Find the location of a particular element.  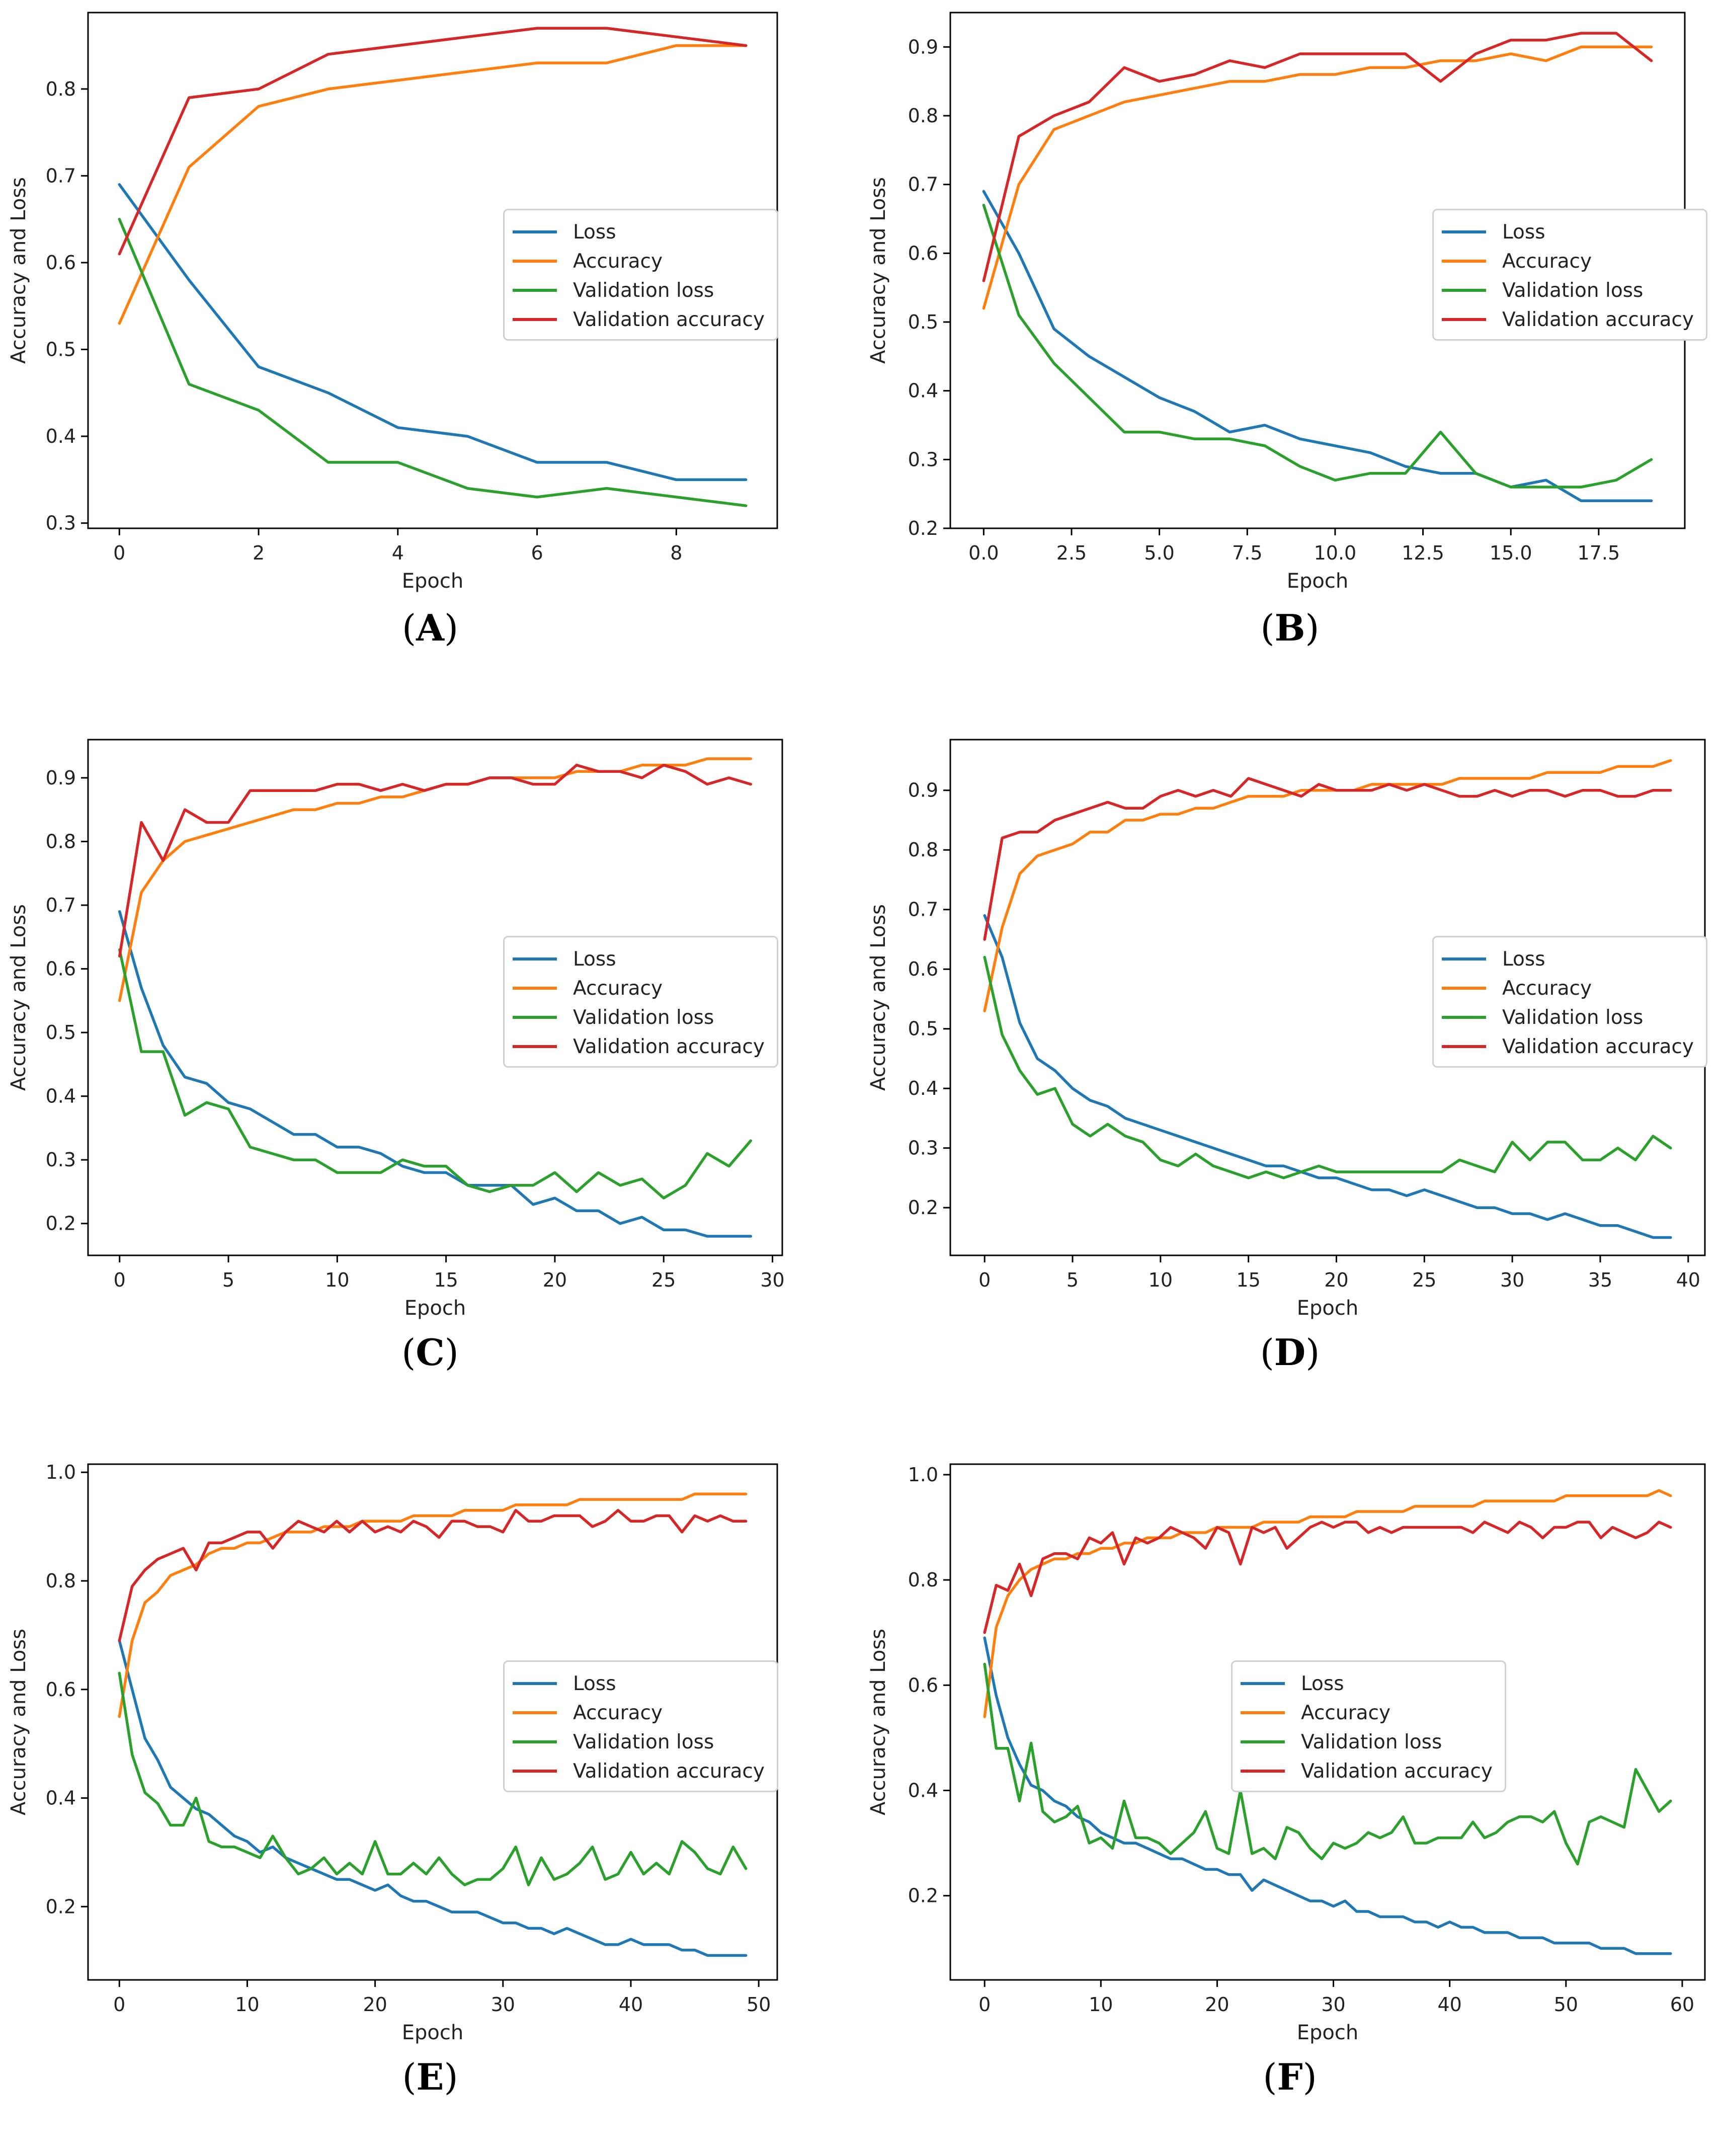

x-tick-label: 40 is located at coordinates (631, 2004).